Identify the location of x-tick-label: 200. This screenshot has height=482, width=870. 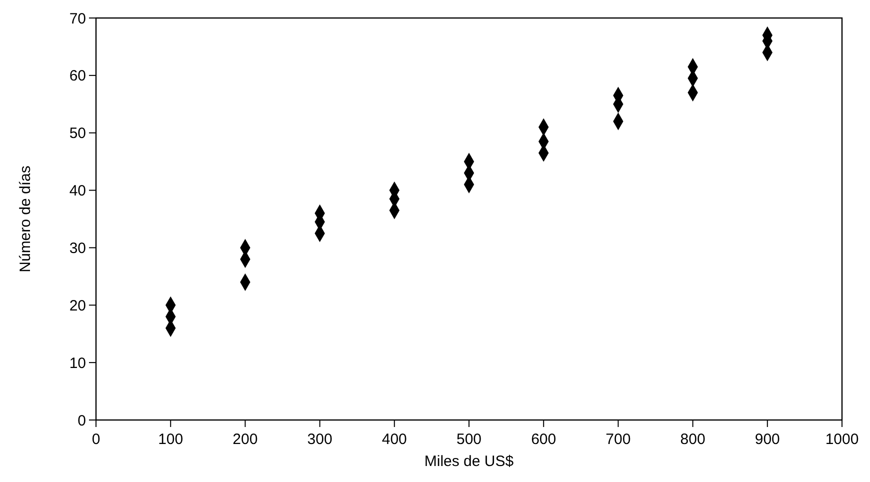
(245, 439).